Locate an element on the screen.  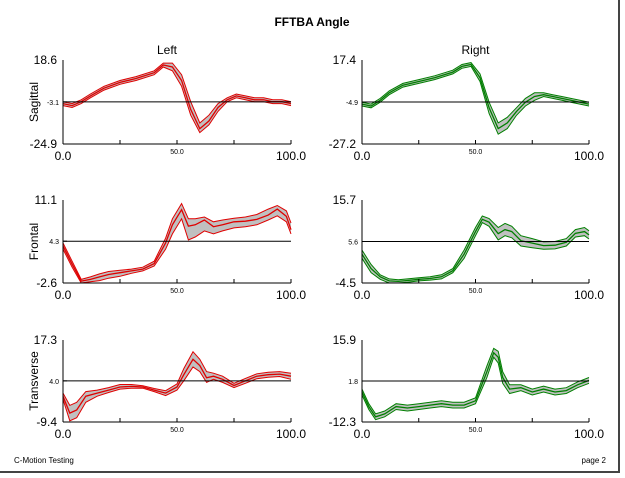
y-max-label: 15.7 is located at coordinates (345, 200).